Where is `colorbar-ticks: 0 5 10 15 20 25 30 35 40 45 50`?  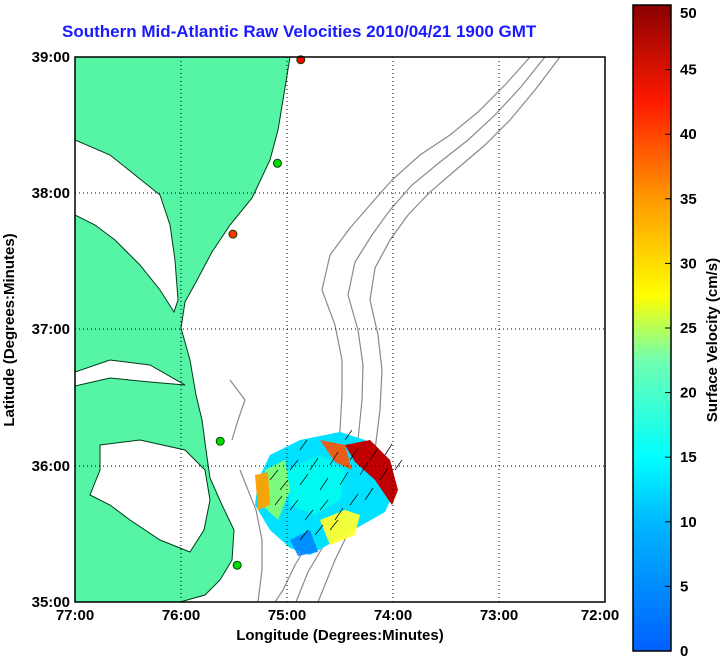
colorbar-ticks: 0 5 10 15 20 25 30 35 40 45 50 is located at coordinates (681, 331).